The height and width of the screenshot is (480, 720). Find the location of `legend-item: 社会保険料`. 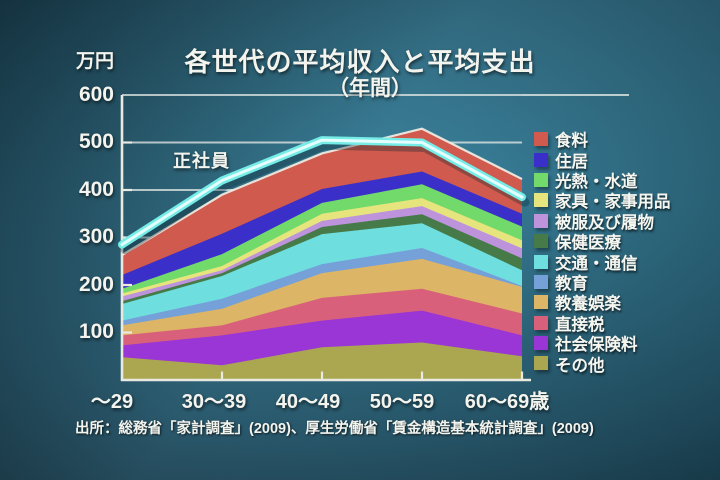

legend-item: 社会保険料 is located at coordinates (625, 344).